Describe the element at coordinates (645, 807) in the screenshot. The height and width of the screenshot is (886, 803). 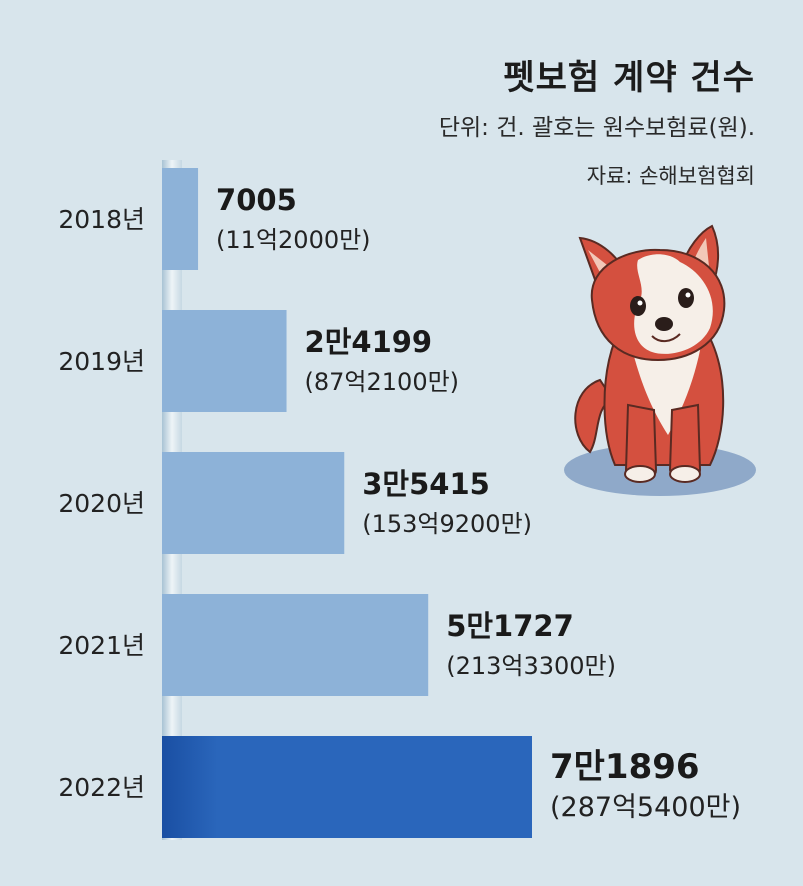
I see `premium-label: (287억5400만)` at that location.